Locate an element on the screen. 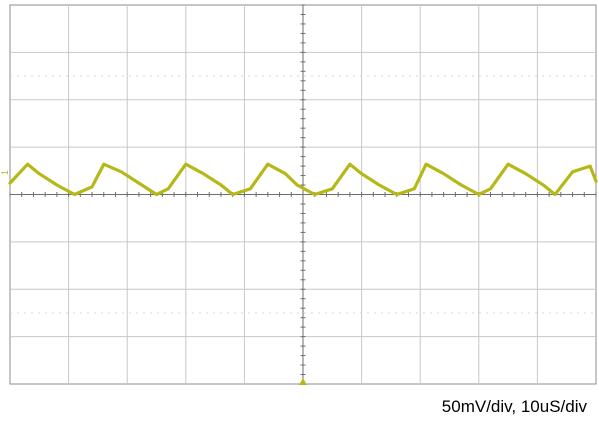  scale-caption: 50mV/div, 10uS/div is located at coordinates (514, 406).